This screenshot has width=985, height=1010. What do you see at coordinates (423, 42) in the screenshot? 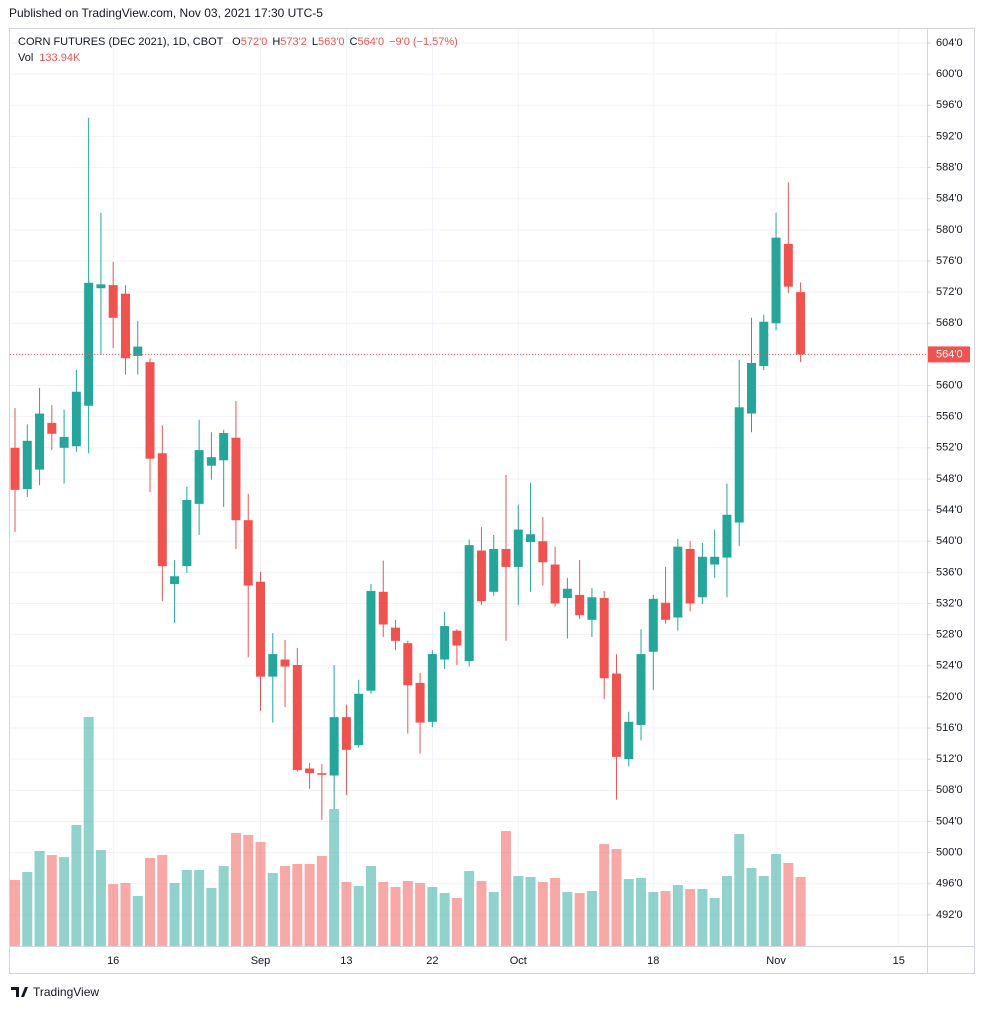
I see `change: −9'0 (−1.57%)` at bounding box center [423, 42].